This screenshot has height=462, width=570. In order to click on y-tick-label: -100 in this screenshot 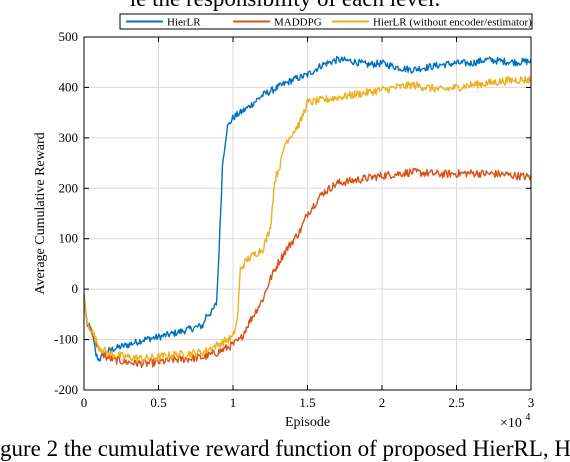, I will do `click(66, 339)`.